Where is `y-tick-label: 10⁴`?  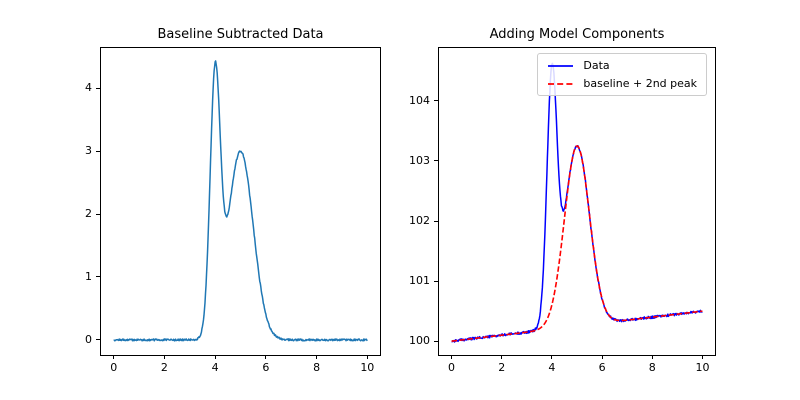
y-tick-label: 10⁴ is located at coordinates (419, 100).